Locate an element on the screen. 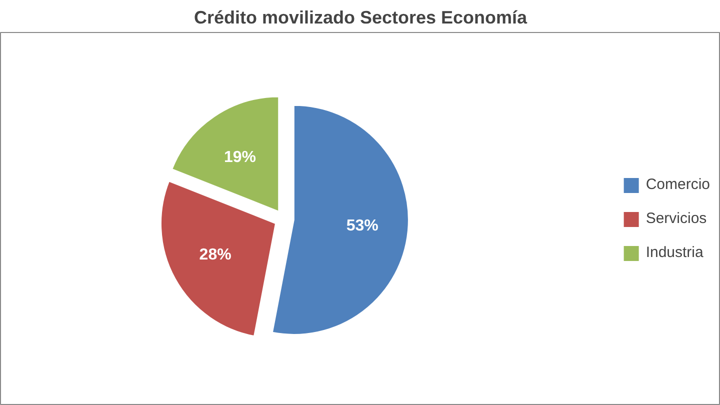  legend-label: Servicios is located at coordinates (676, 218).